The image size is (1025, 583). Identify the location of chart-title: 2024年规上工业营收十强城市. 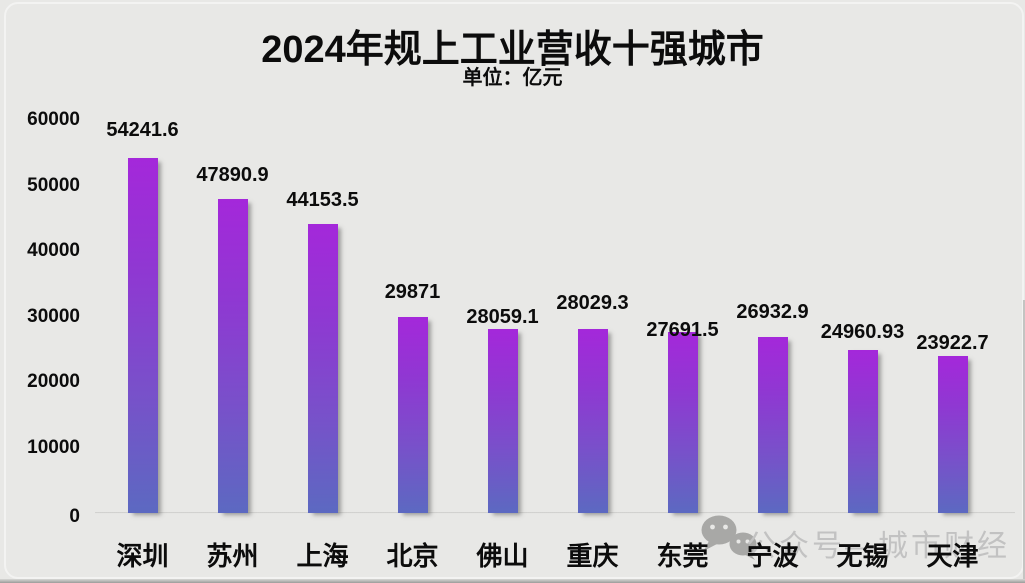
(512, 50).